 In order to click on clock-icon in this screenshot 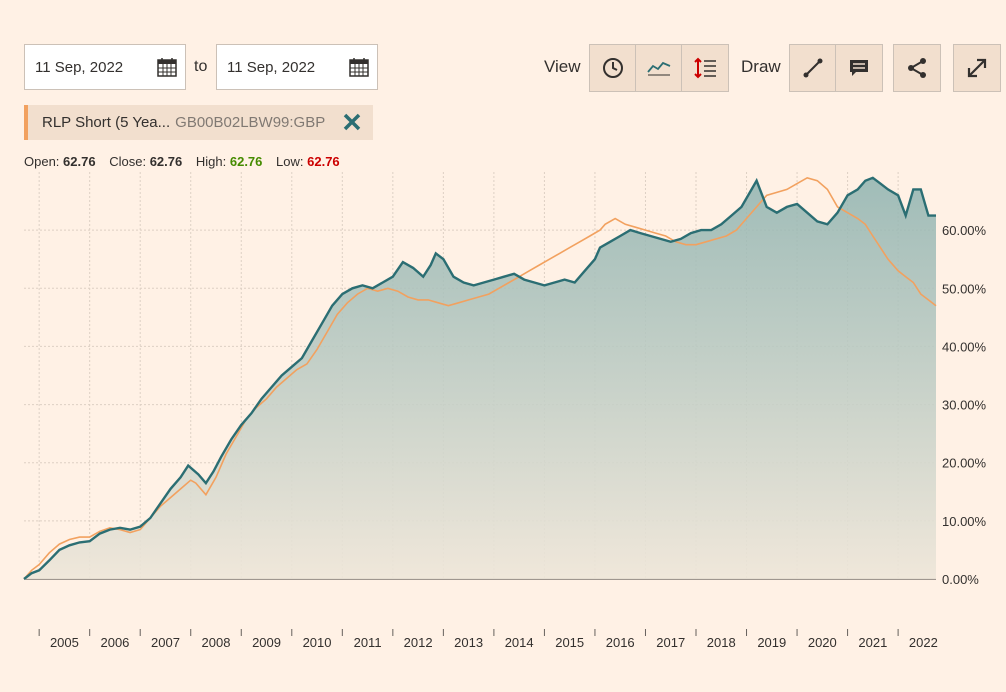, I will do `click(612, 68)`.